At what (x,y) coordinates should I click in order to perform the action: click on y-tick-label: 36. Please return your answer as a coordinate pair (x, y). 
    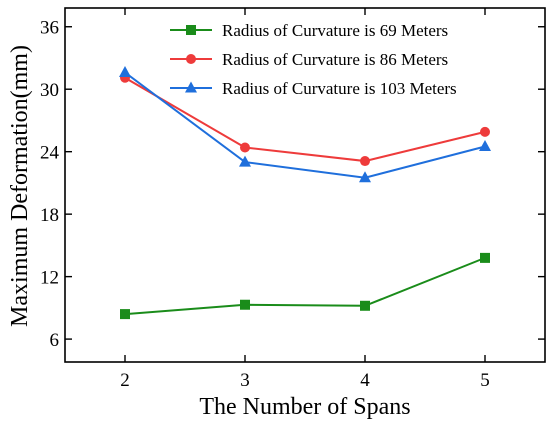
    Looking at the image, I should click on (49, 28).